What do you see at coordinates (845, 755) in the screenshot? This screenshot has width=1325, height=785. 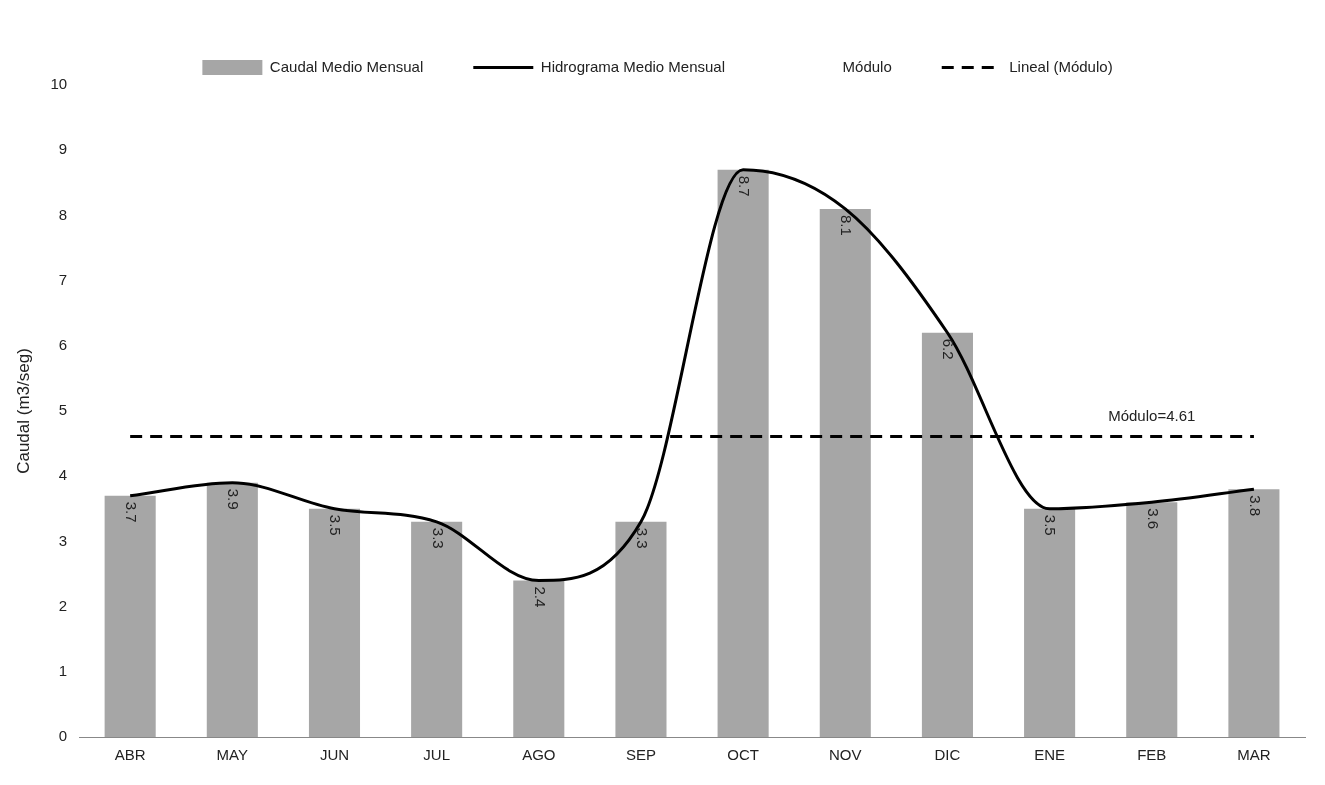 I see `x-tick-label: NOV` at bounding box center [845, 755].